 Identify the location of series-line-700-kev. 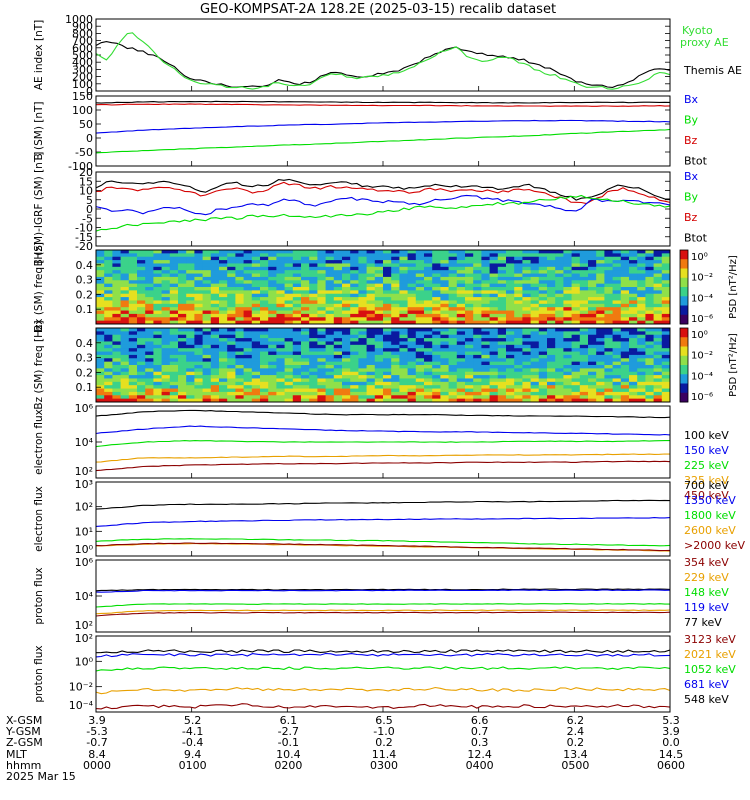
(383, 504).